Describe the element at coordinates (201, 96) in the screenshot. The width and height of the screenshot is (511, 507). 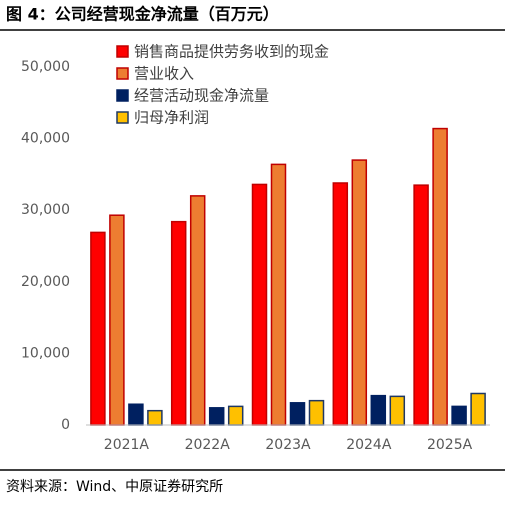
I see `legend-label: 经营活动现金净流量` at that location.